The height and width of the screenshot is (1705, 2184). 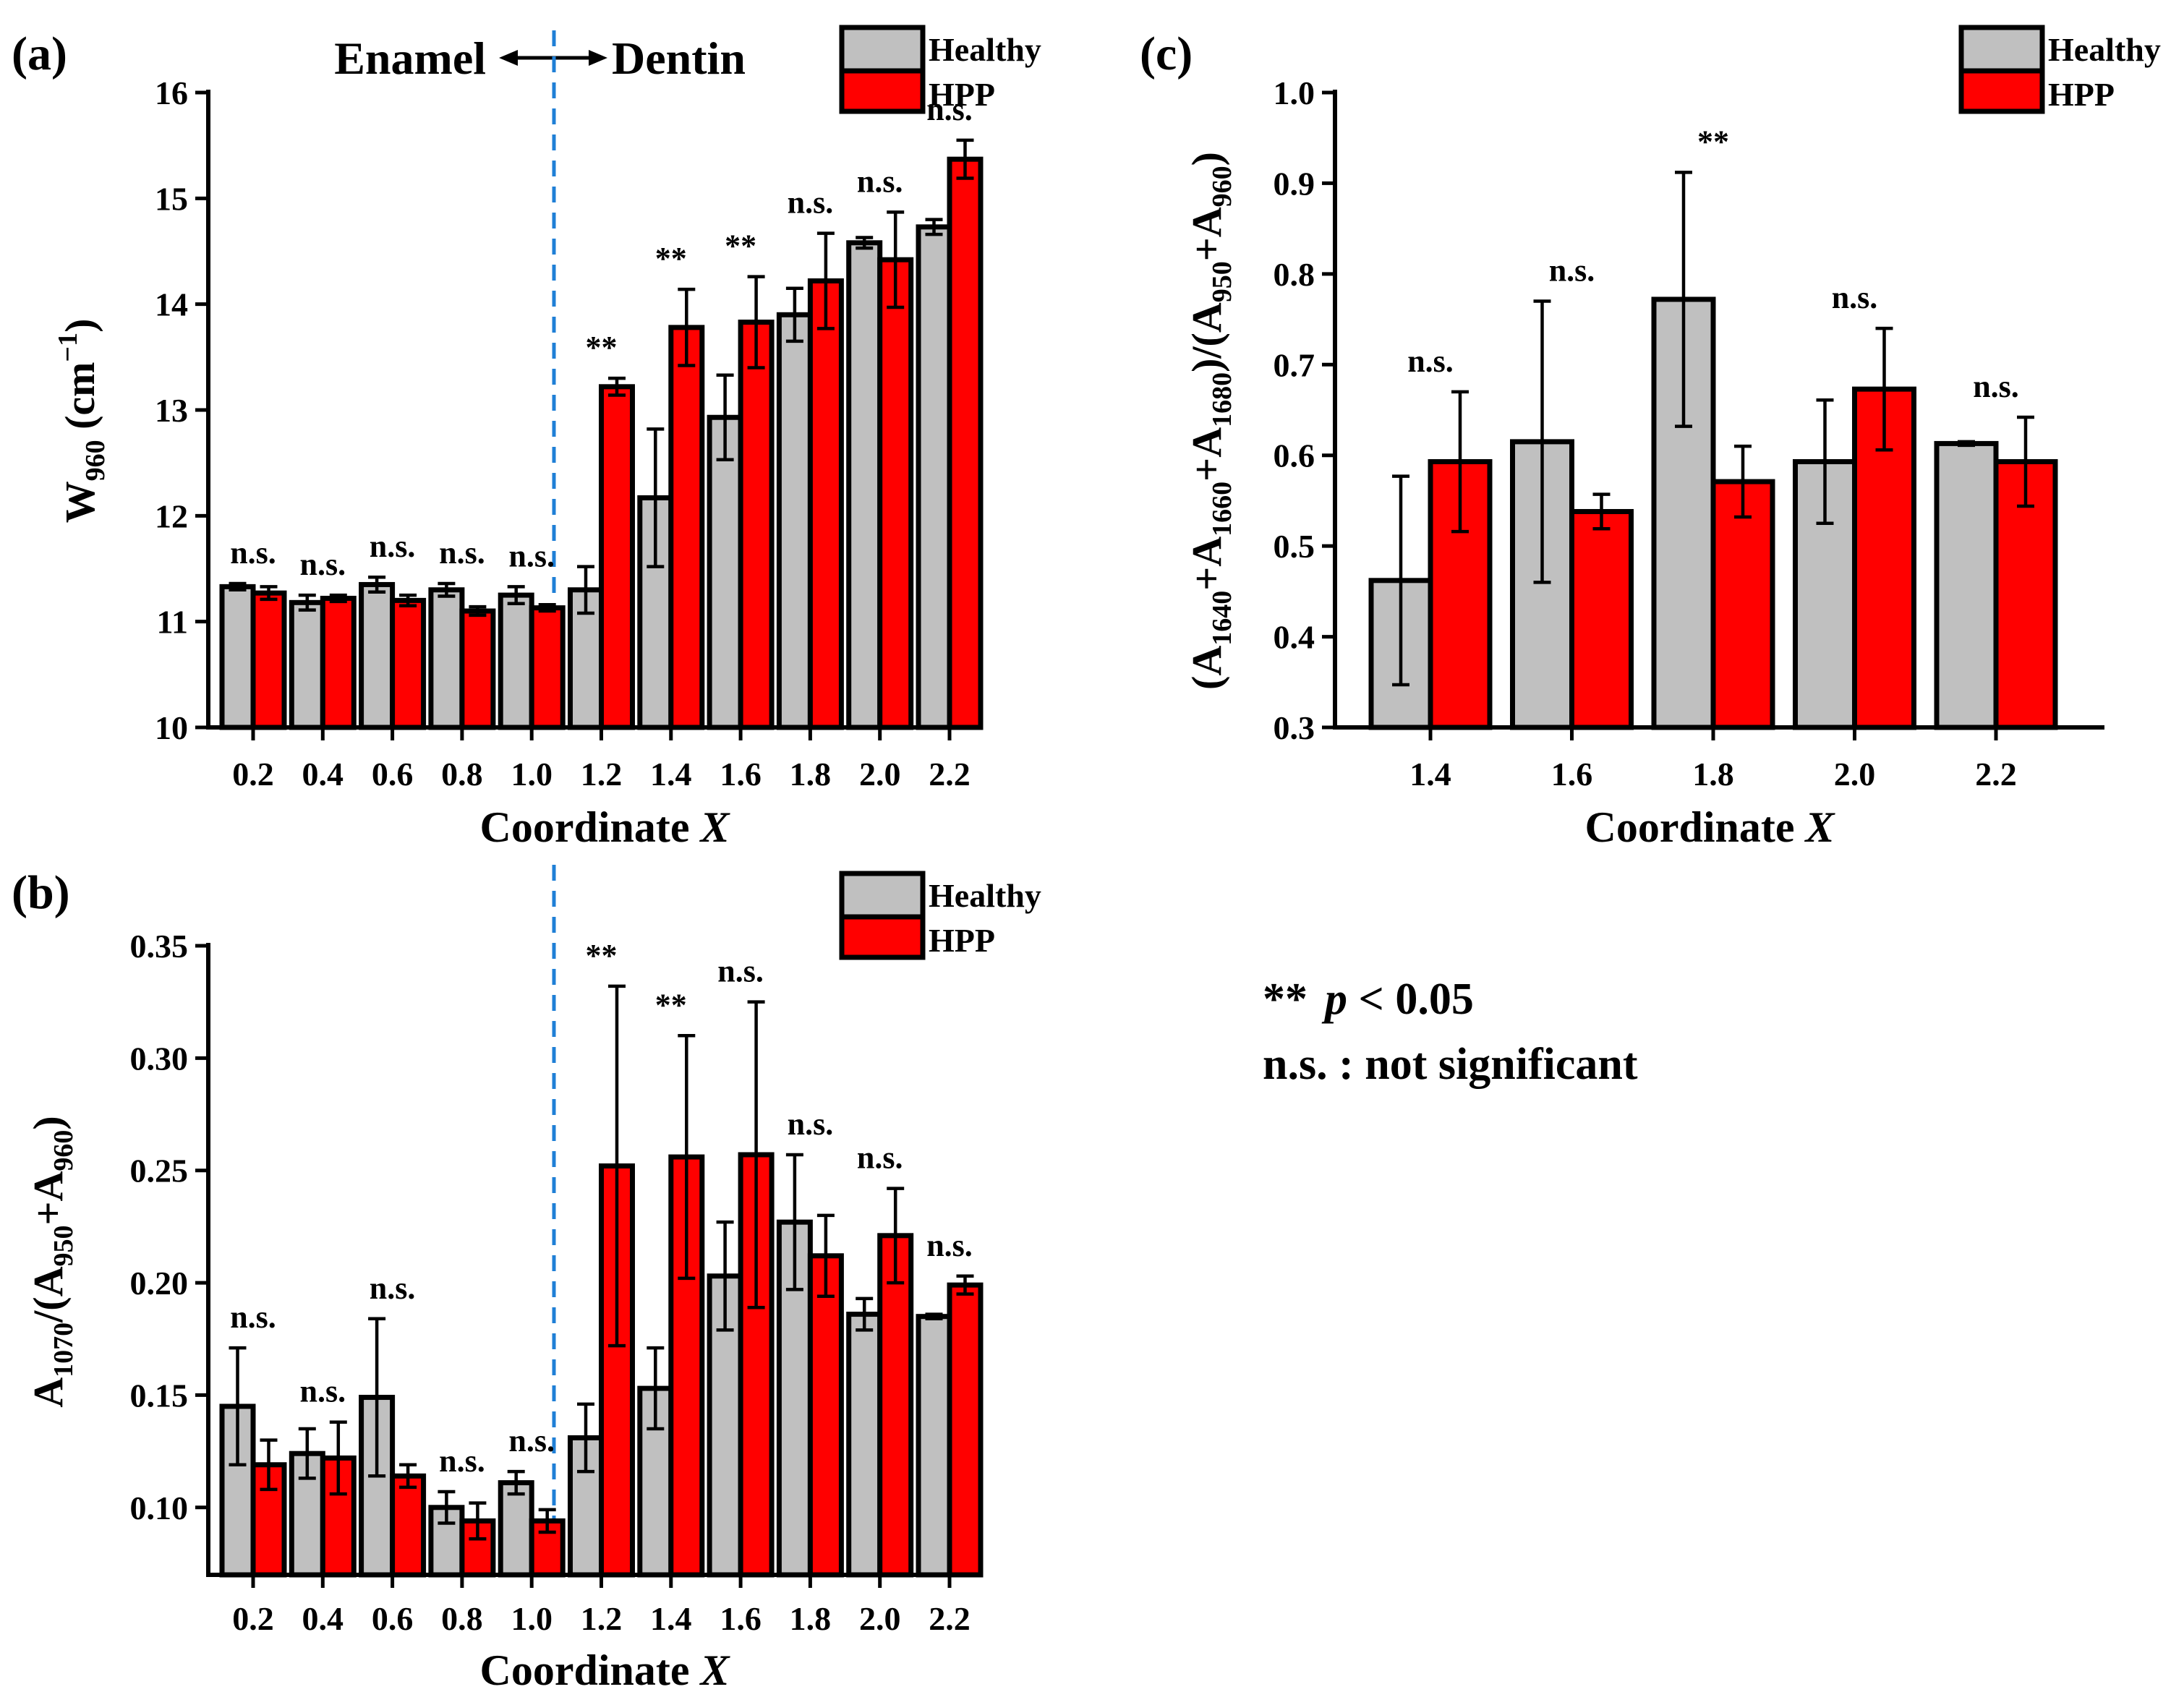 What do you see at coordinates (811, 1619) in the screenshot?
I see `x-tick-label: 1.8` at bounding box center [811, 1619].